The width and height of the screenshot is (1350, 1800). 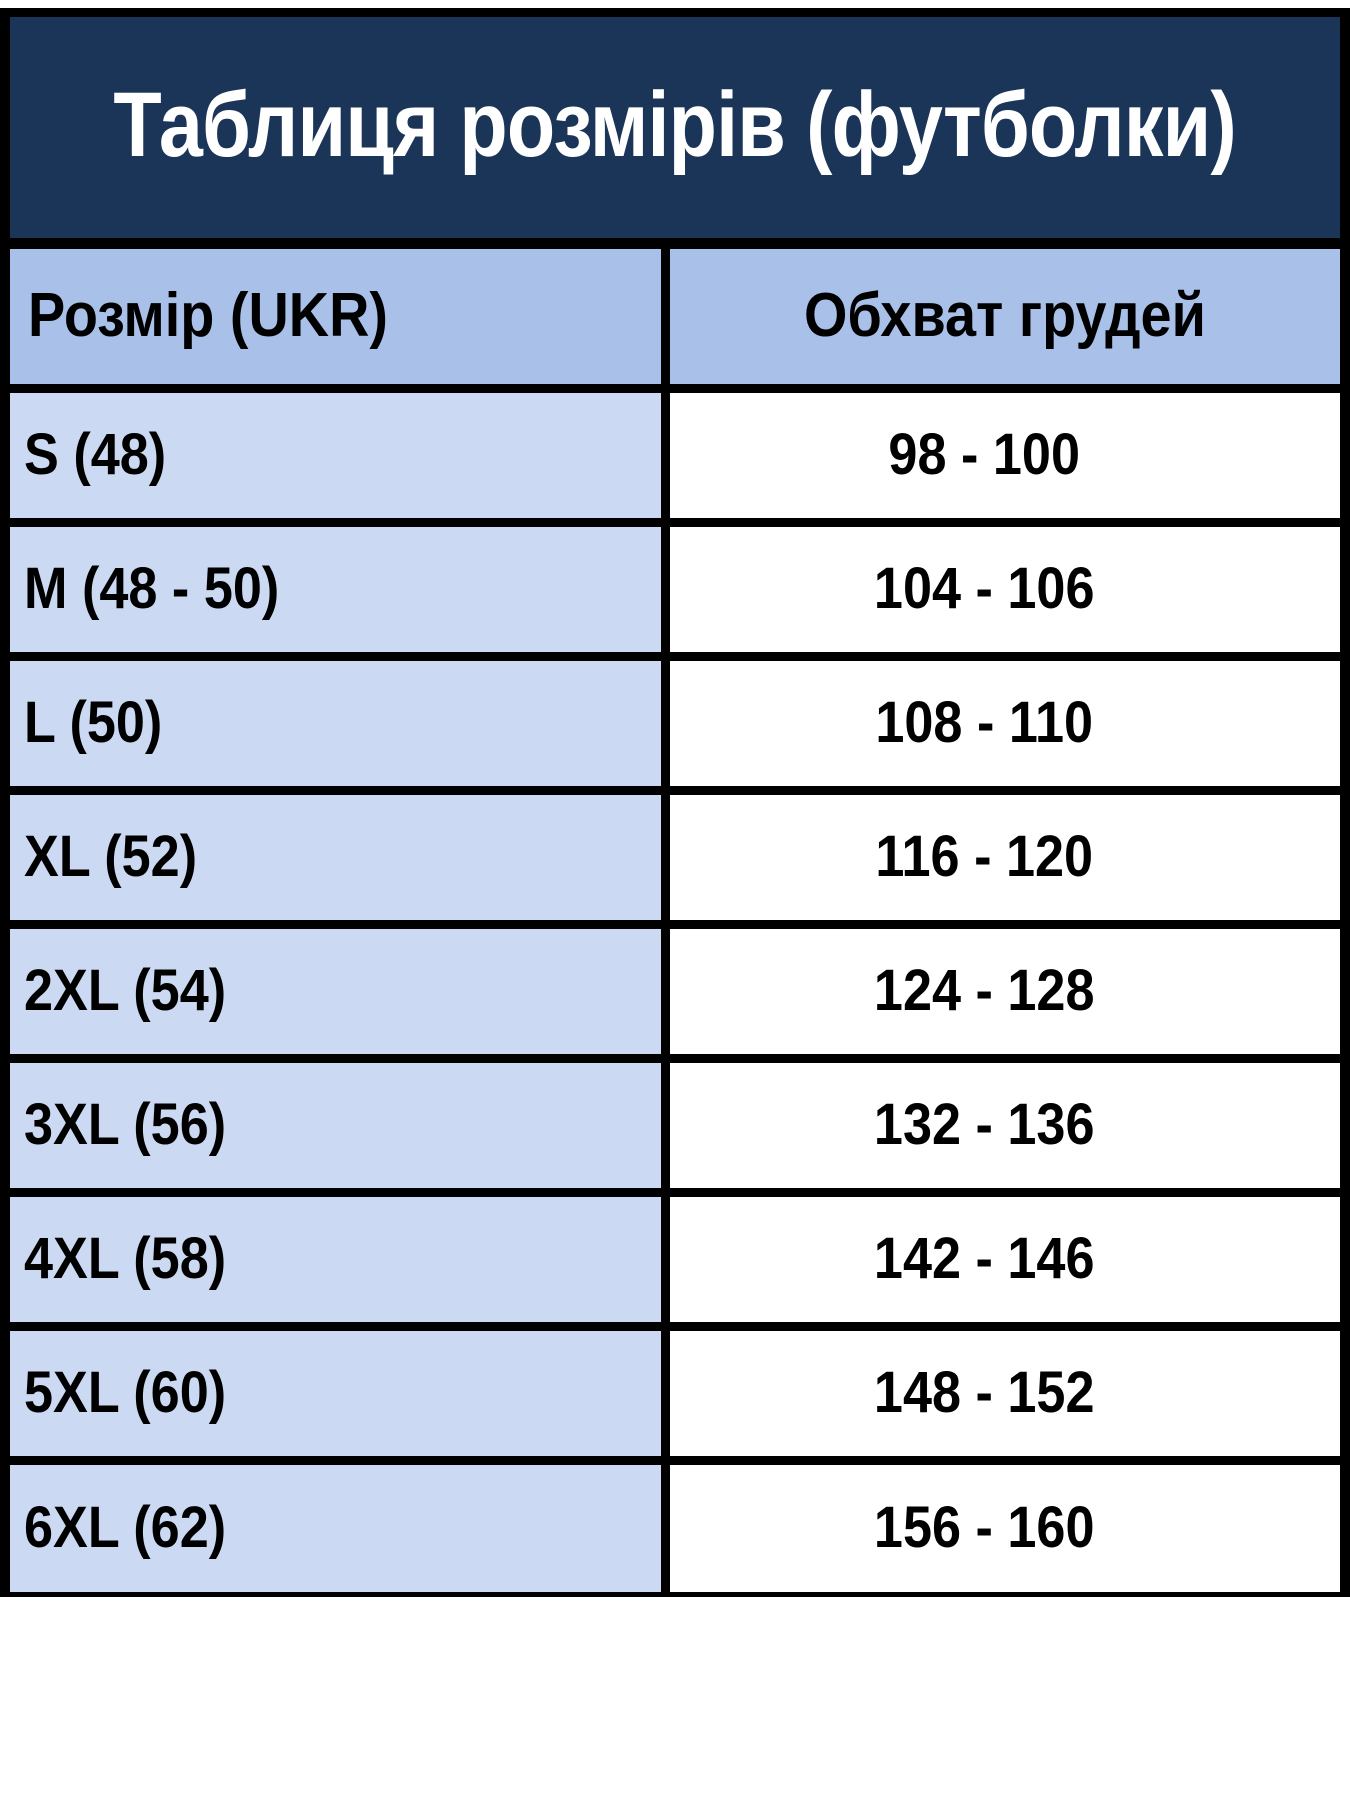 What do you see at coordinates (125, 1392) in the screenshot?
I see `cell-size-label: 5XL (60)` at bounding box center [125, 1392].